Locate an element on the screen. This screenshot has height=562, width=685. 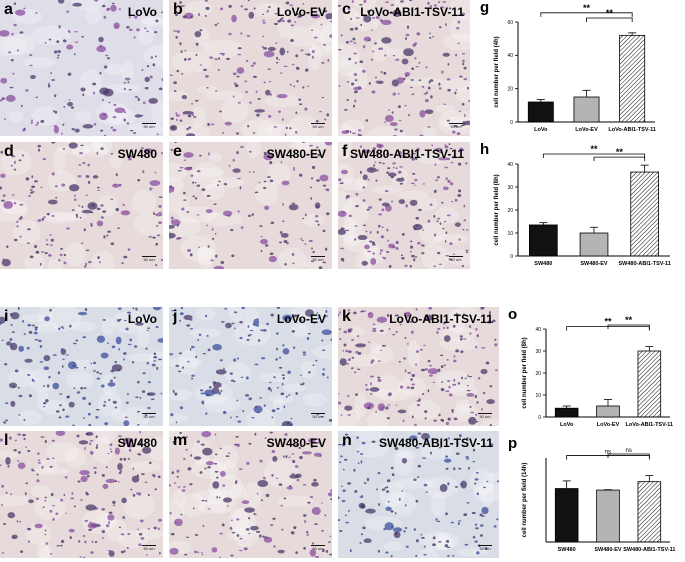
significance-label: ns is located at coordinates (628, 451).